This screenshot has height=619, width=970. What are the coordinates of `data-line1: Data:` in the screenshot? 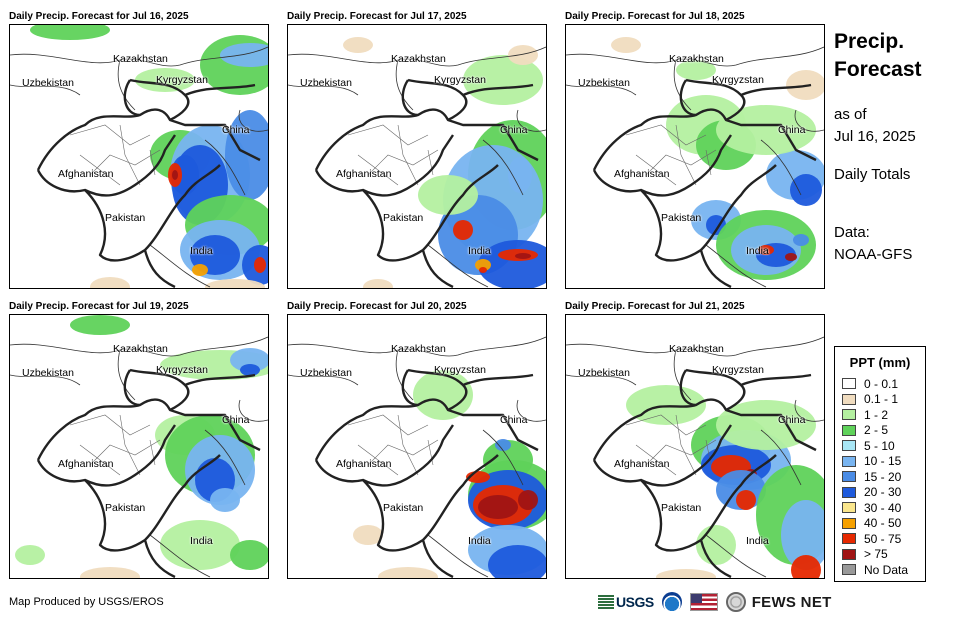 It's located at (852, 232).